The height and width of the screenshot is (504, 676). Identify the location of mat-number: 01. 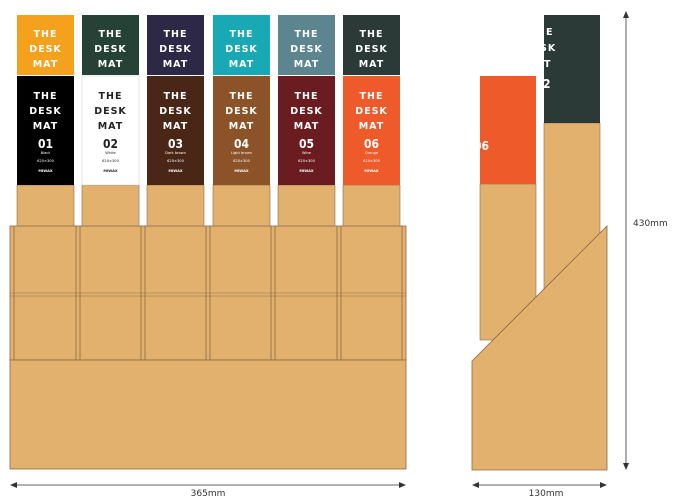
(45, 144).